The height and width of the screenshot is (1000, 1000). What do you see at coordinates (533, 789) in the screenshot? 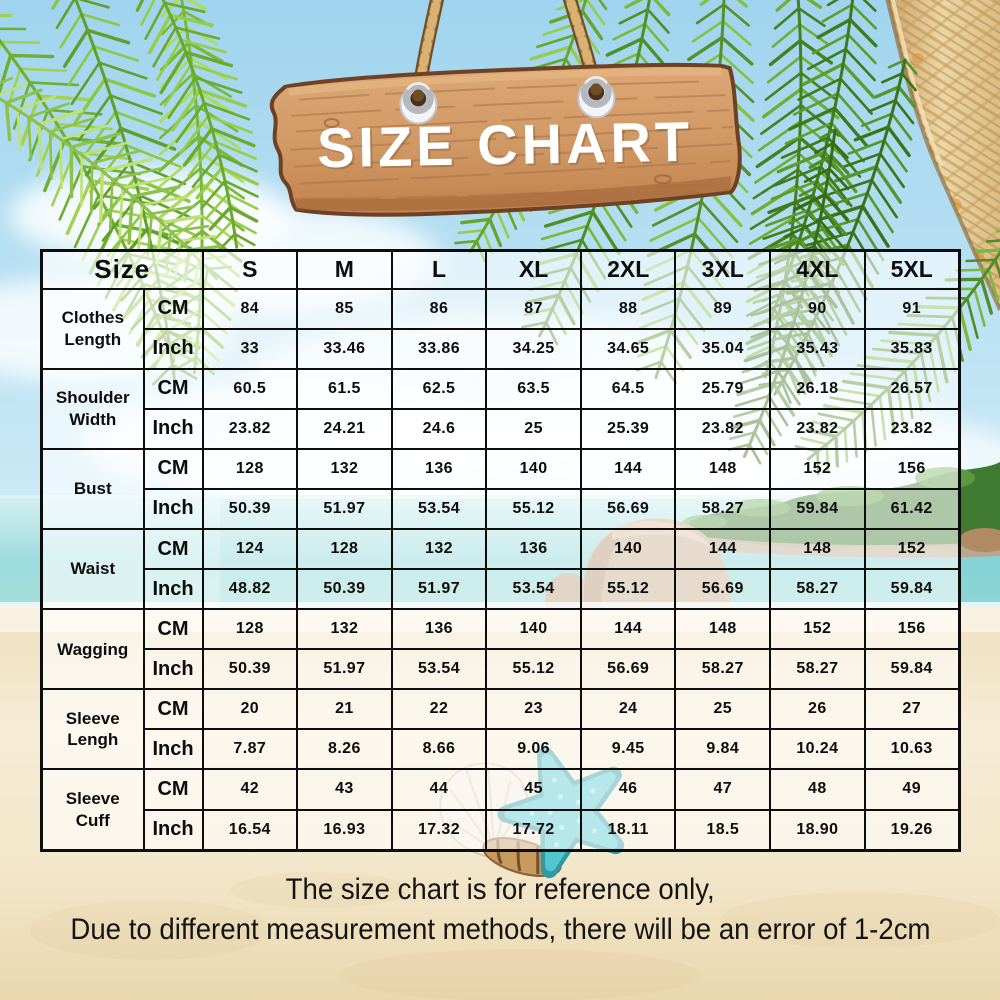
I see `cm-value-cell: 45` at bounding box center [533, 789].